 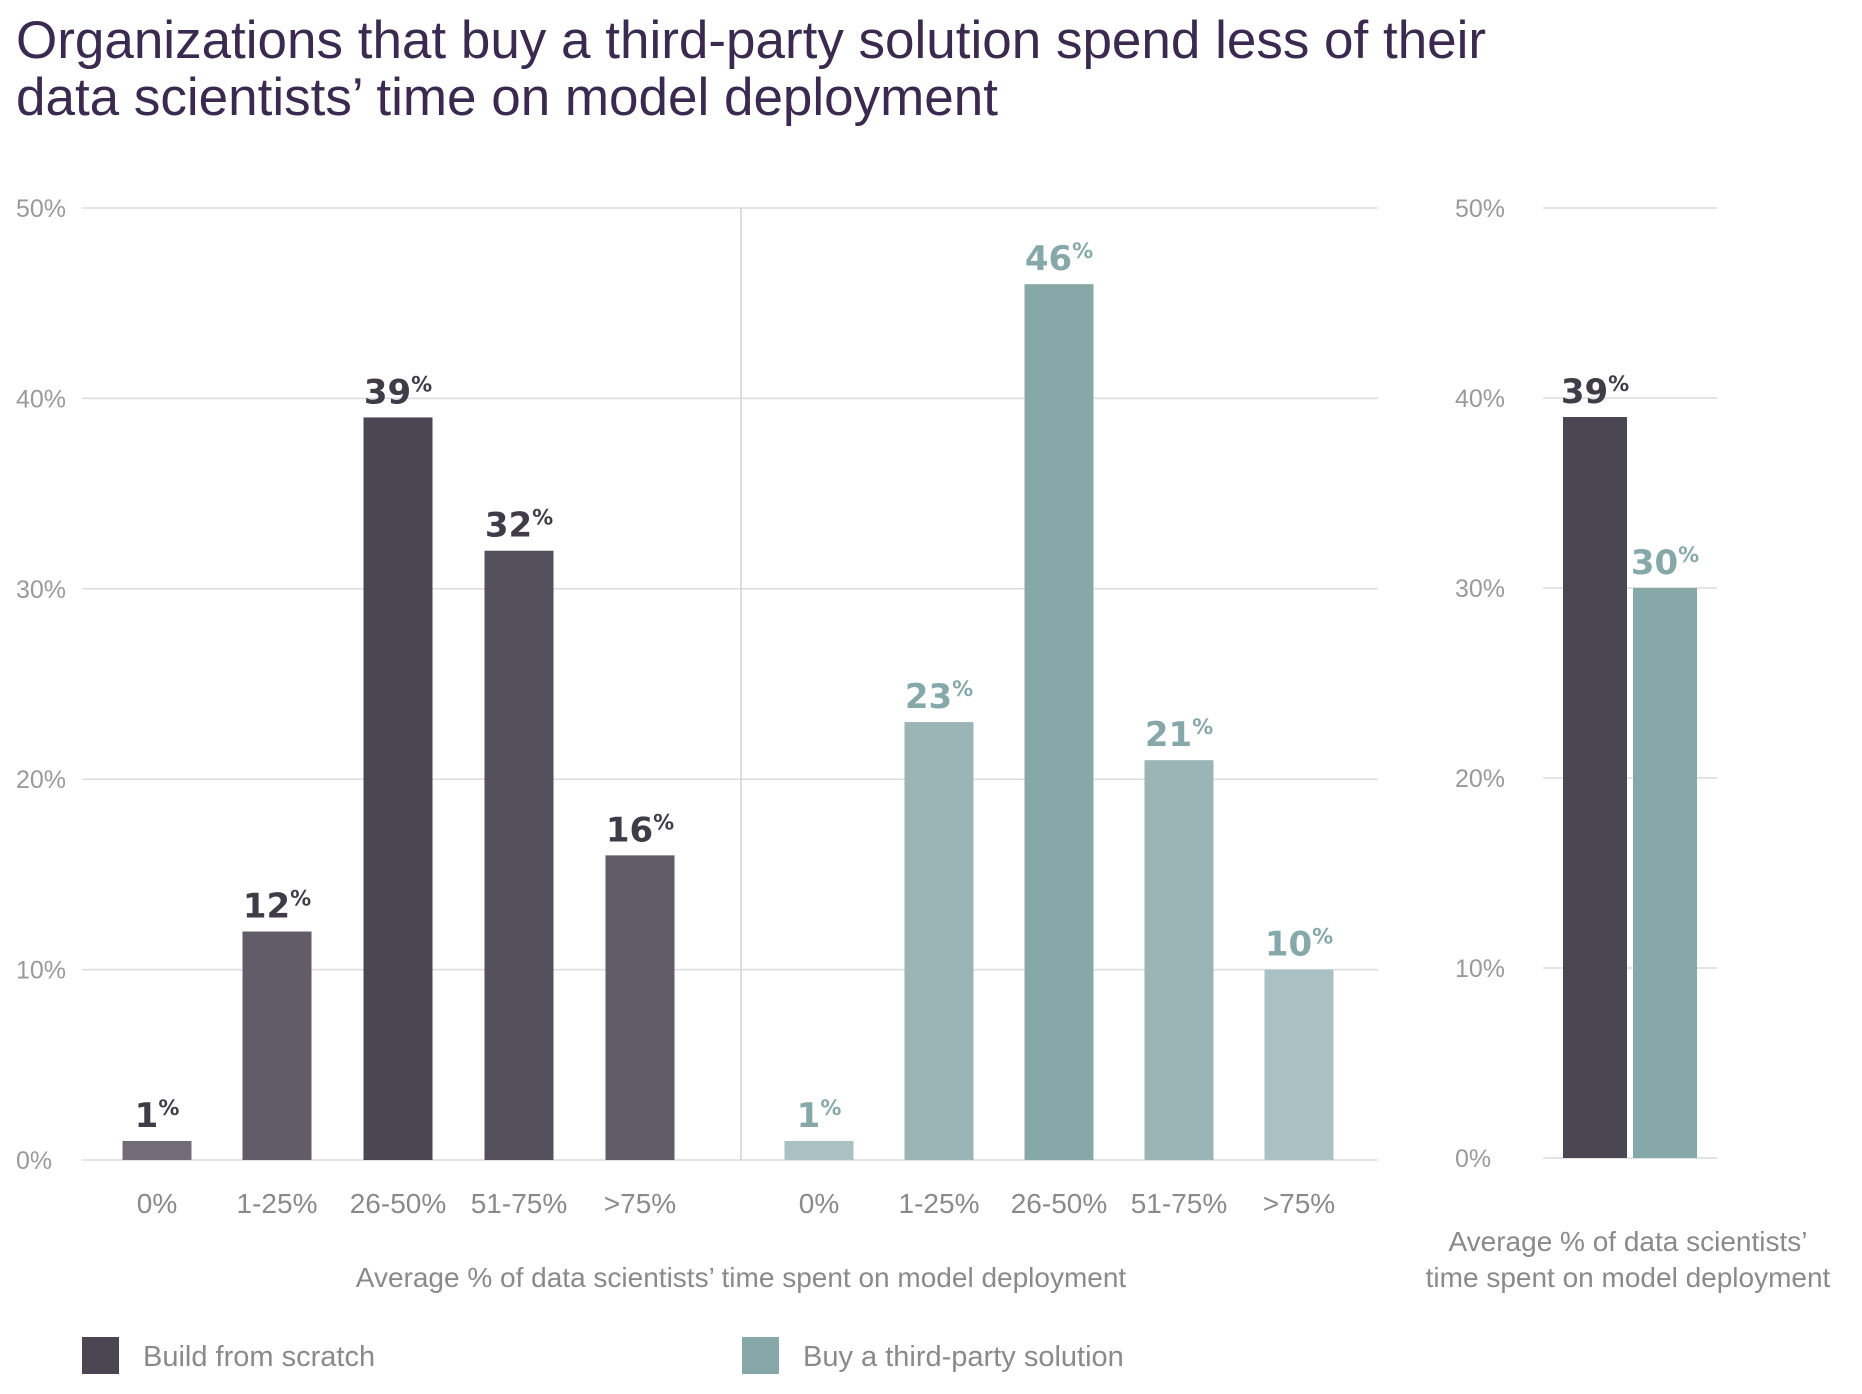 What do you see at coordinates (259, 1357) in the screenshot?
I see `legend-label: Build from scratch` at bounding box center [259, 1357].